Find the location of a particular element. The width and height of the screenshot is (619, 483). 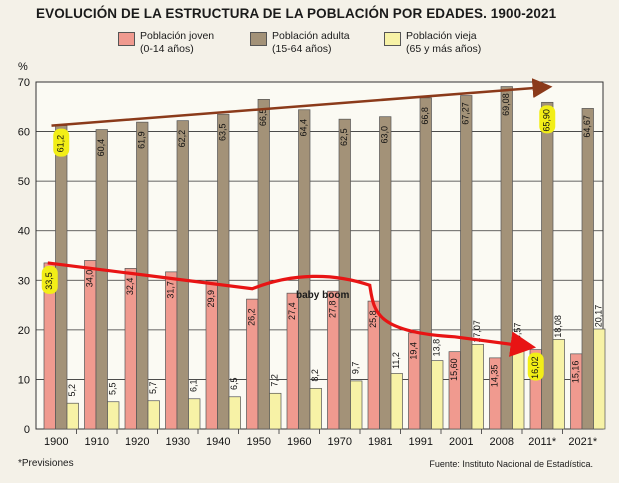

legend-swatch-adult is located at coordinates (258, 39).